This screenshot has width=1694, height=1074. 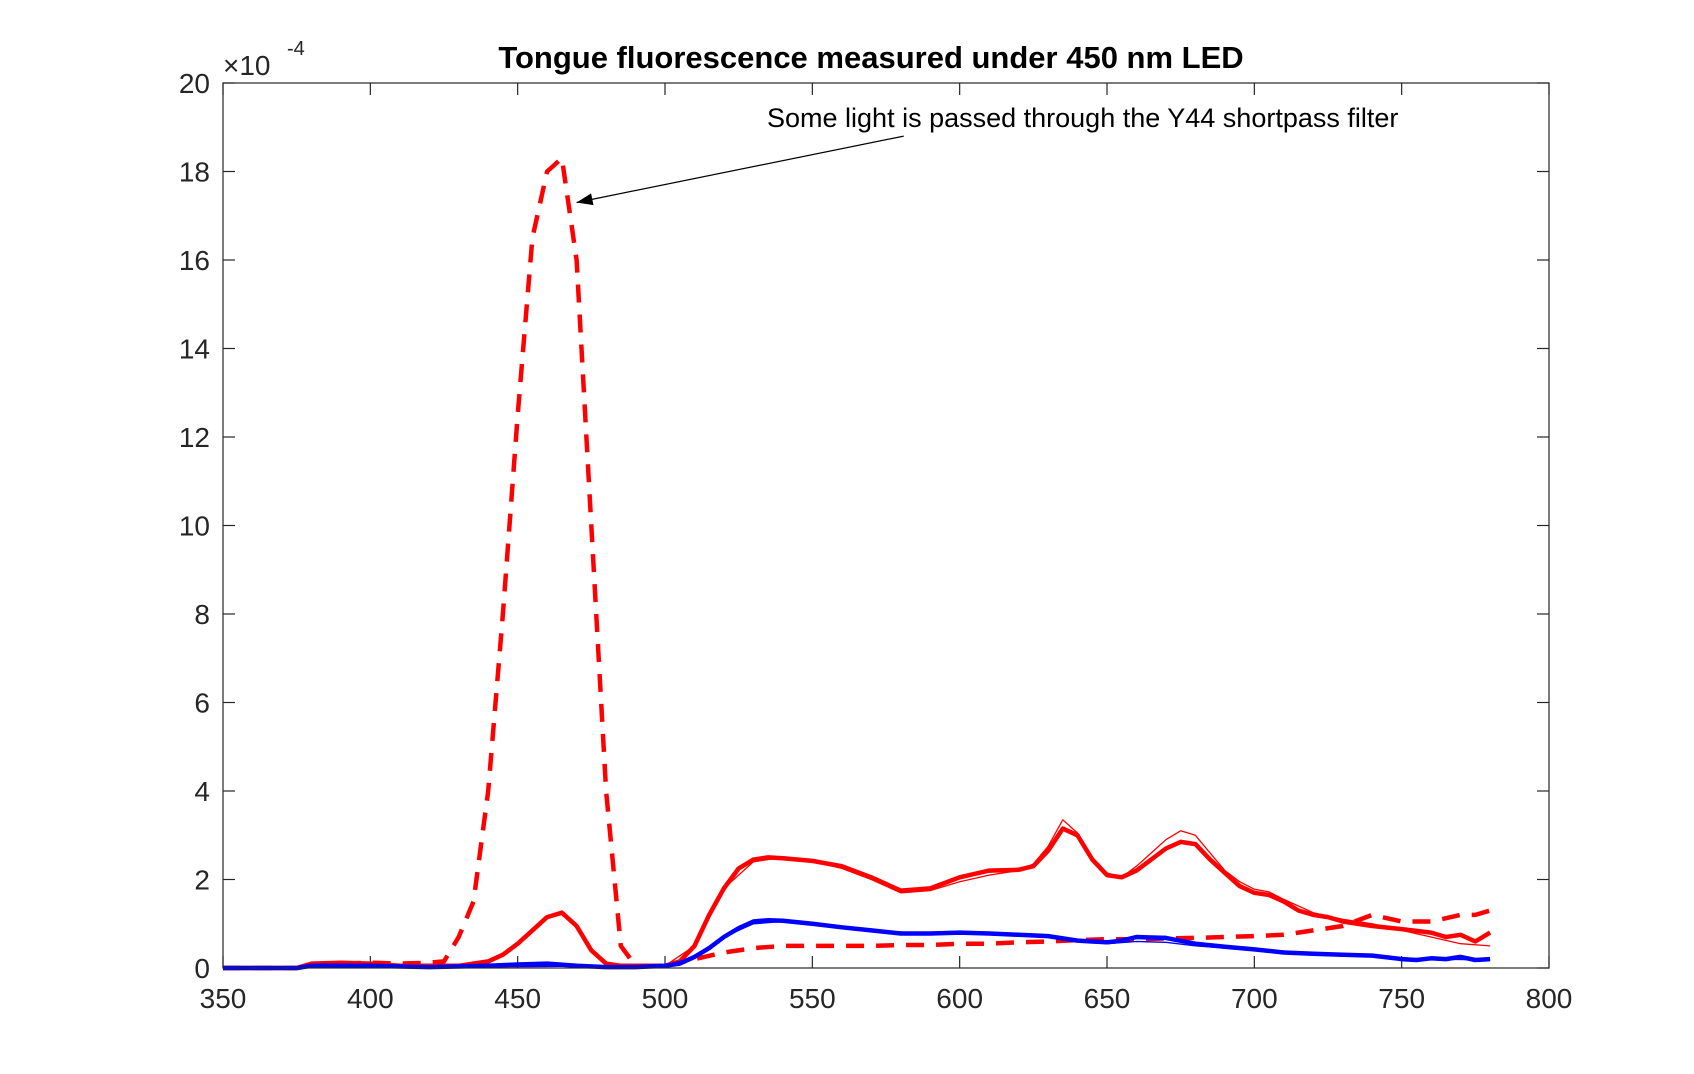 What do you see at coordinates (194, 172) in the screenshot?
I see `y-tick-label: 18` at bounding box center [194, 172].